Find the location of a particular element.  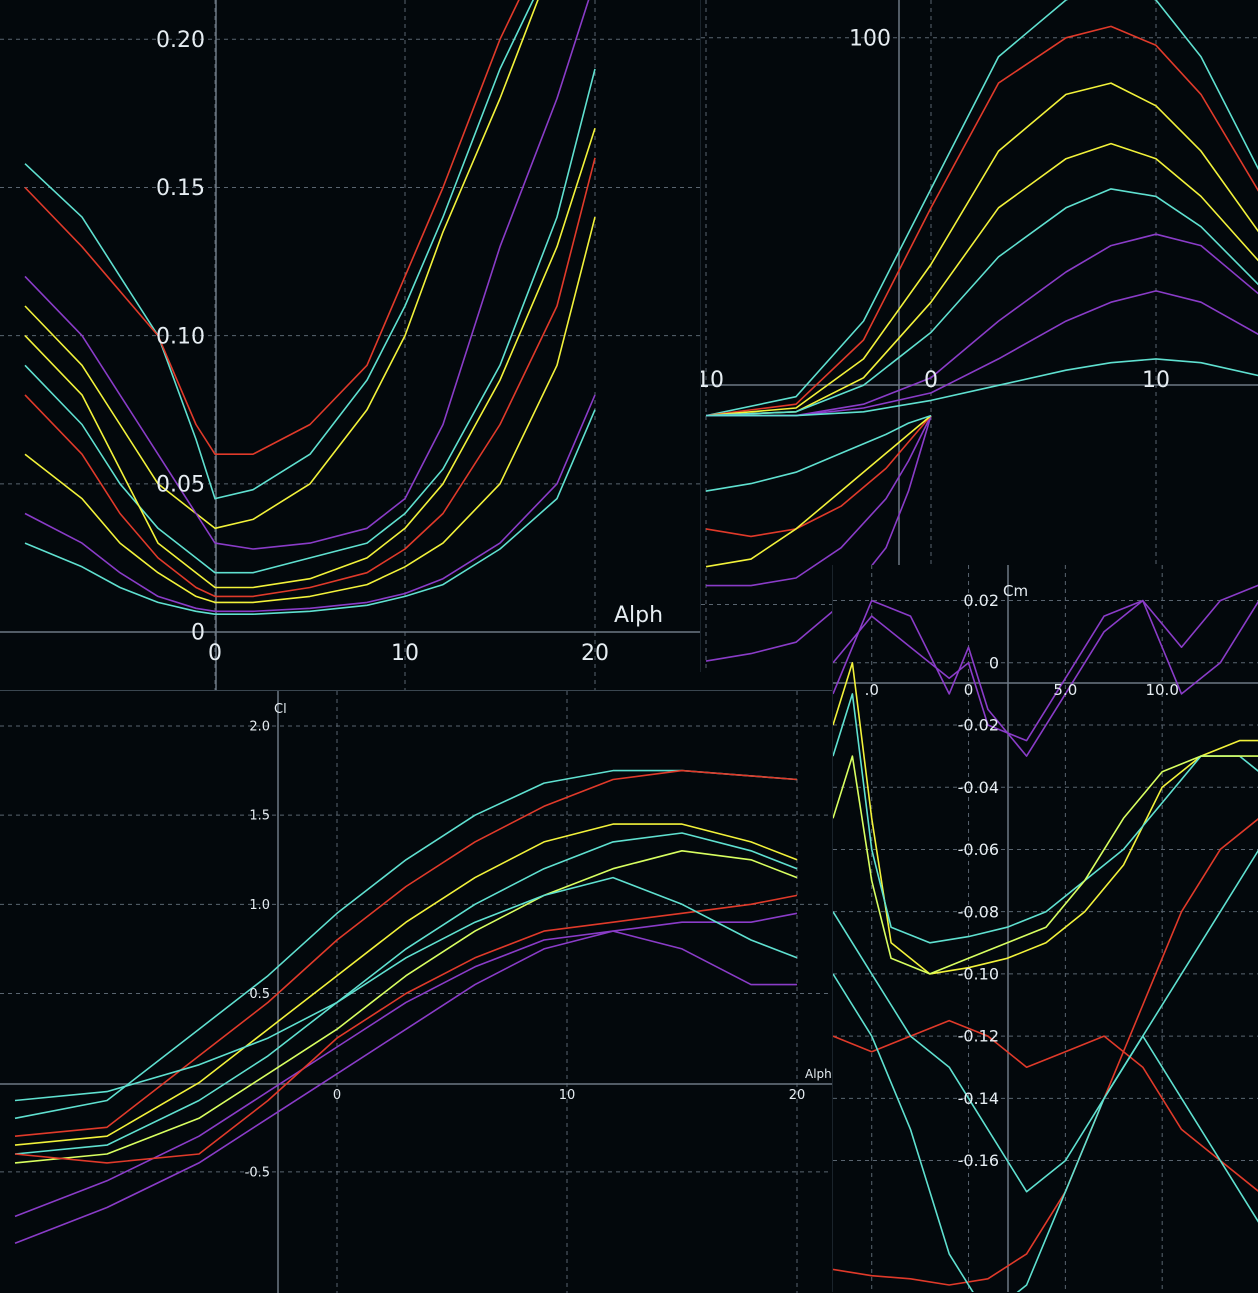

cm-y-tick-label: 0.02 is located at coordinates (981, 600).